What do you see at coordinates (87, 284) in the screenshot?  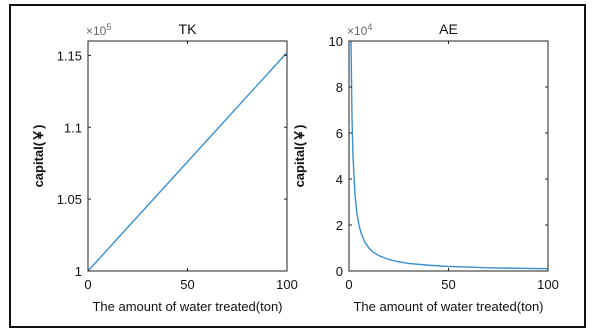 I see `chart-1-x-tick-label: 0` at bounding box center [87, 284].